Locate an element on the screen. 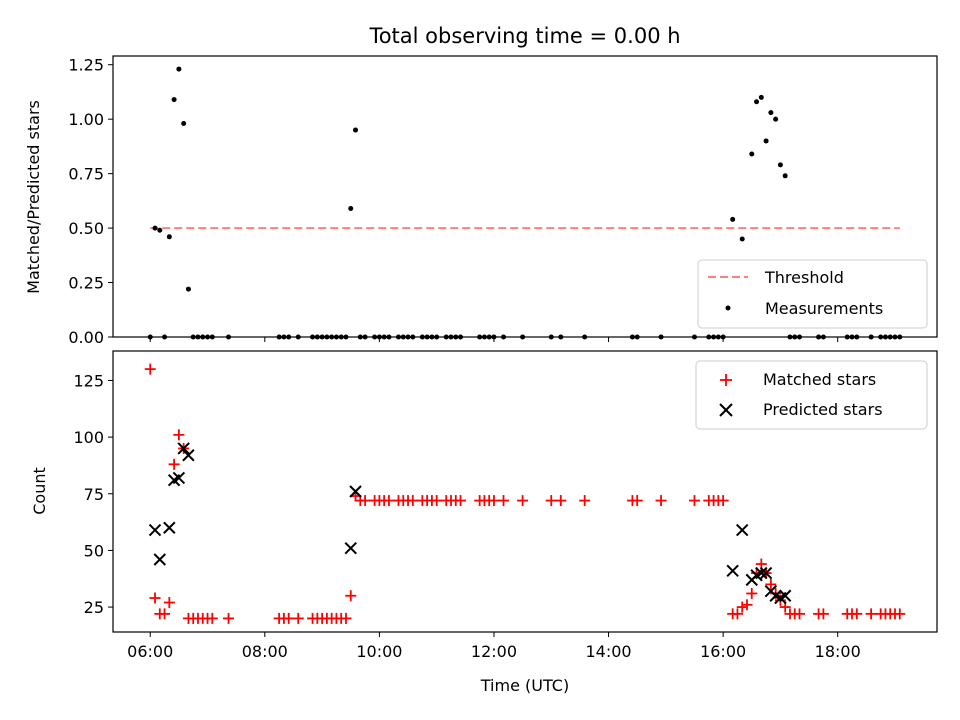 This screenshot has height=720, width=960. x-tick-label: 12:00 is located at coordinates (494, 651).